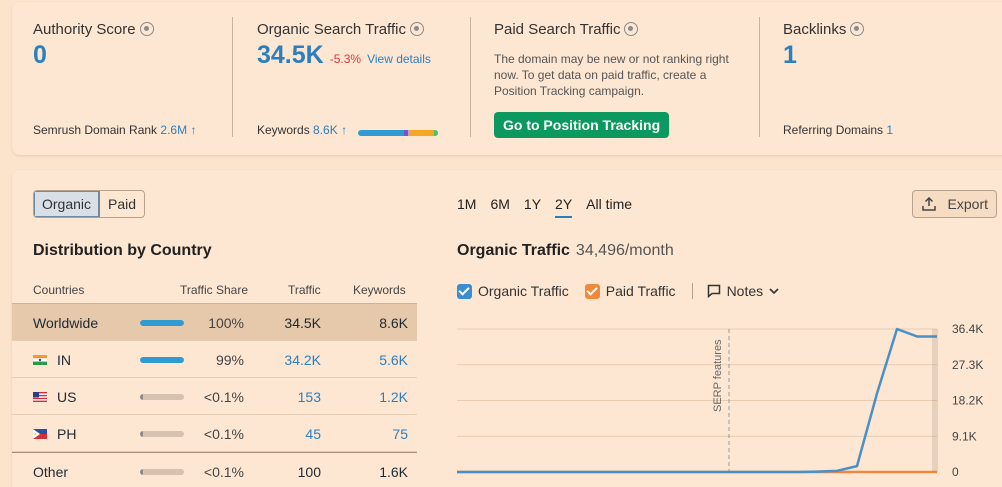 This screenshot has width=1002, height=487. I want to click on table-header: Countries Traffic Share Traffic Keywords, so click(214, 290).